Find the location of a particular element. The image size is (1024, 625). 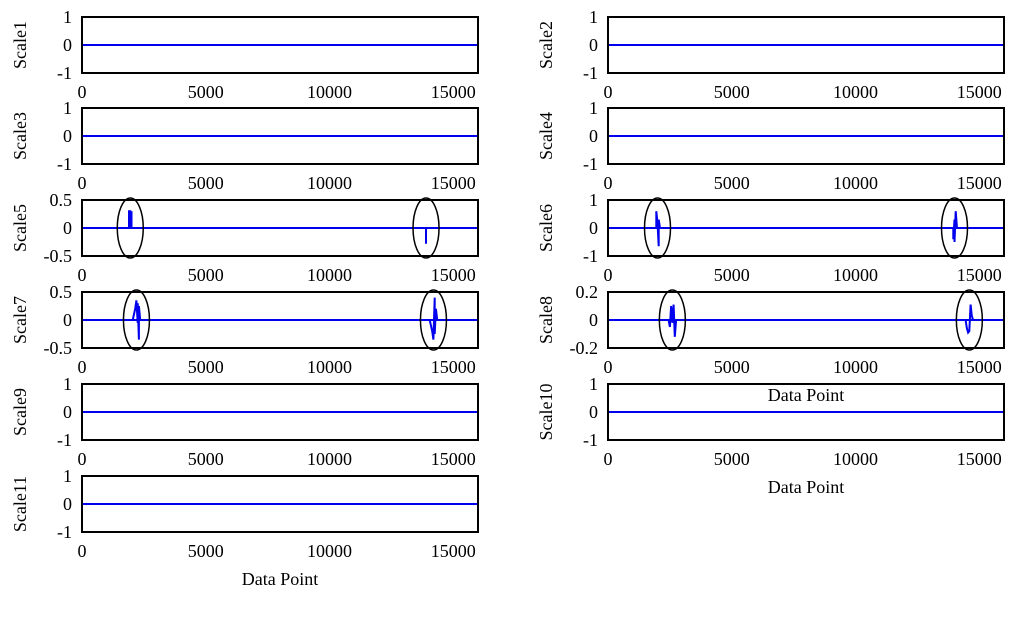

y-axis-label: Scale5 is located at coordinates (20, 228).